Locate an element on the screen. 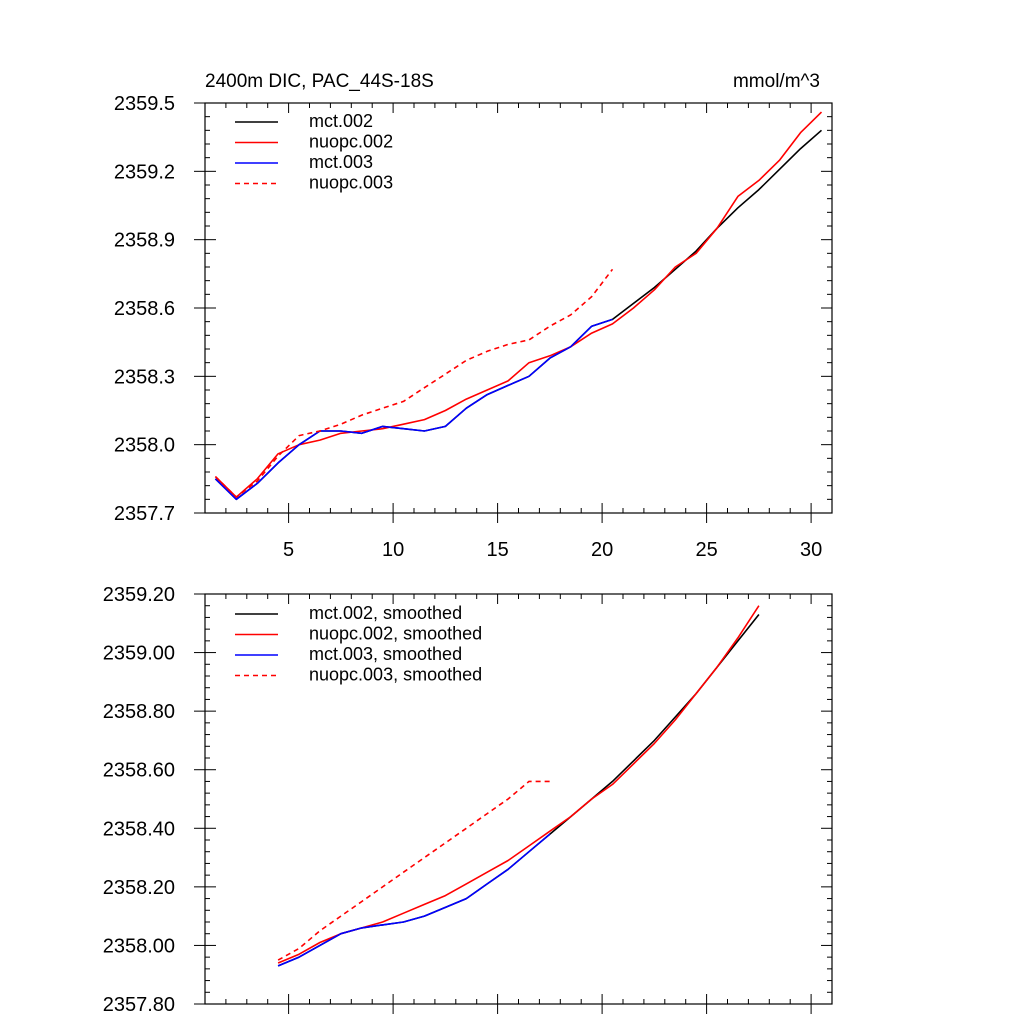 The width and height of the screenshot is (1024, 1024). y-tick-label: 2359.2 is located at coordinates (144, 172).